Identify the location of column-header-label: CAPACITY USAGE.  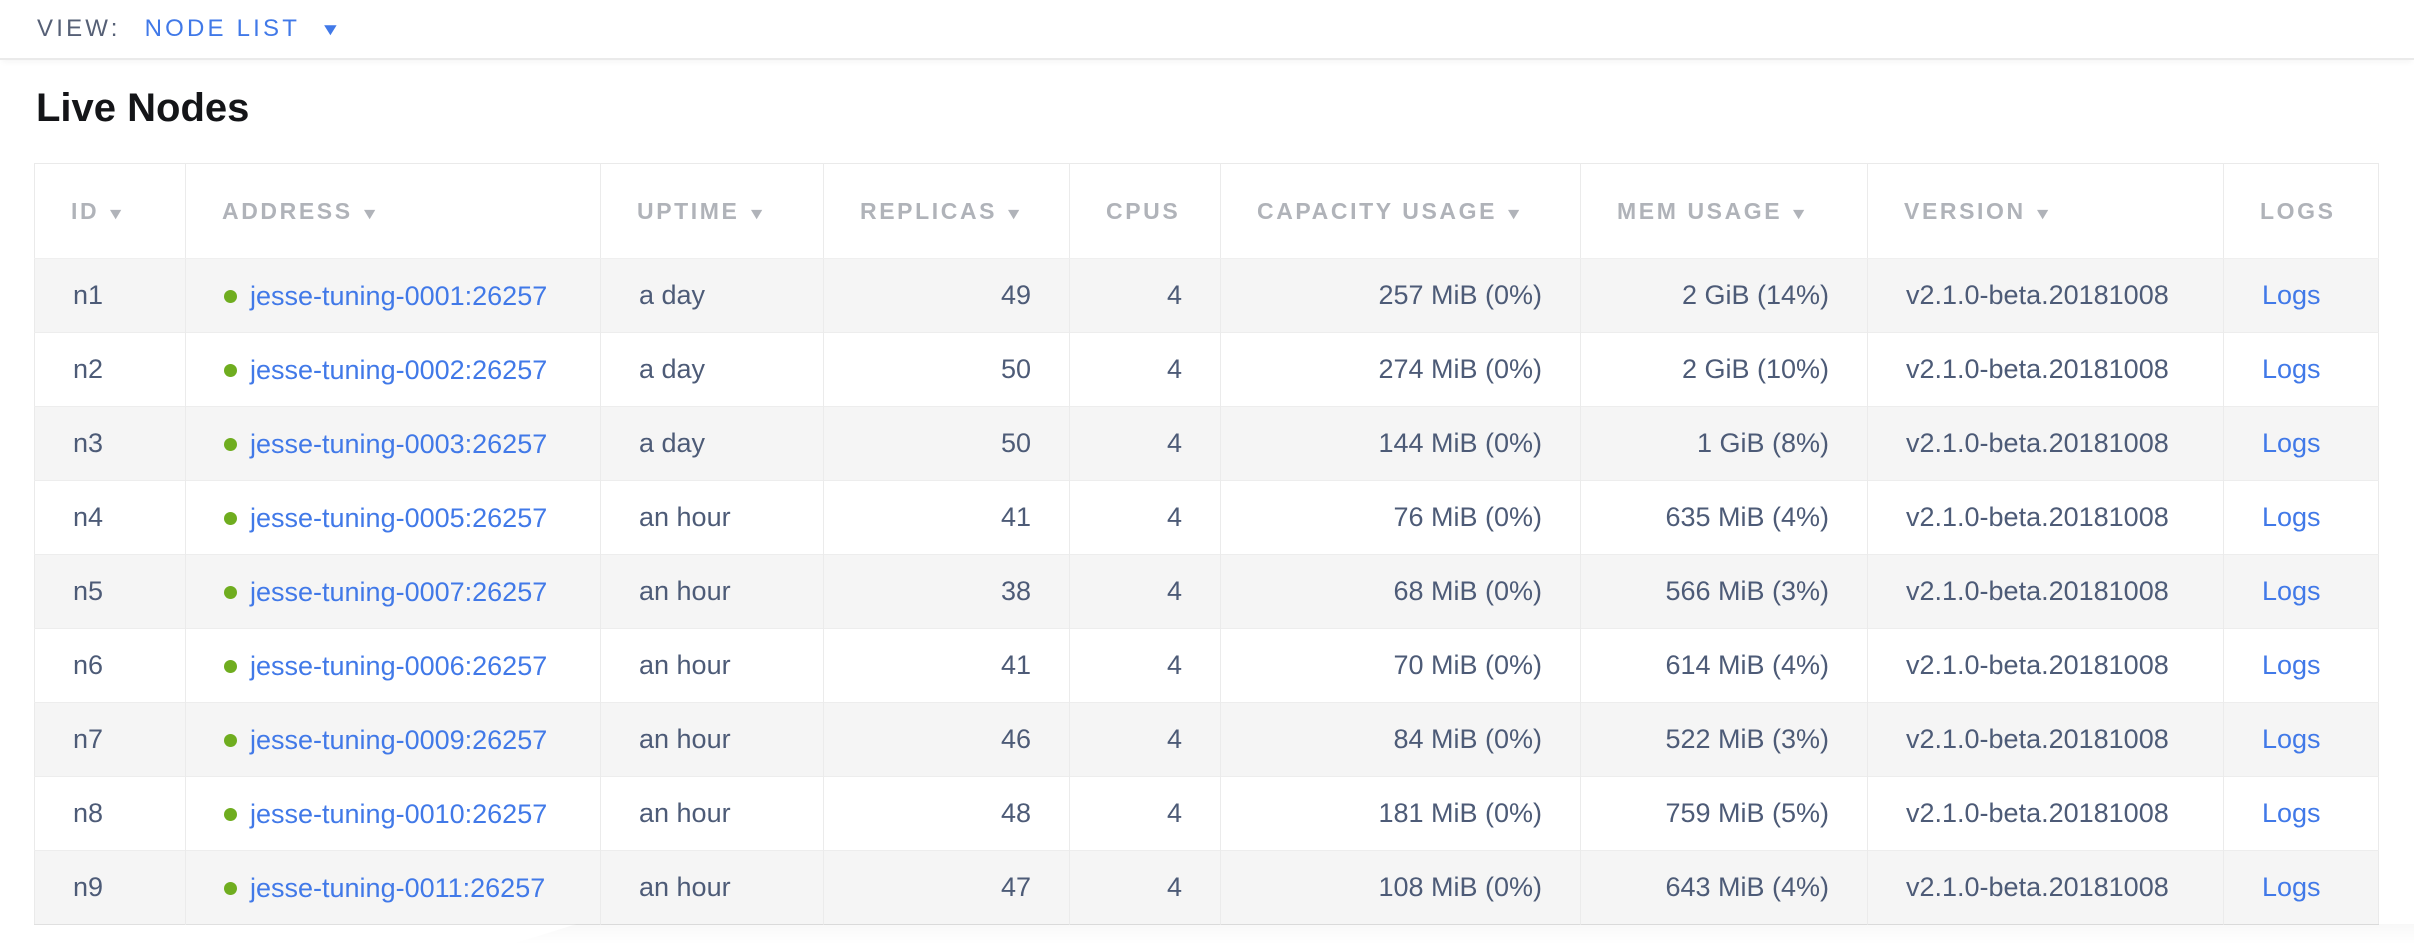
(1377, 210).